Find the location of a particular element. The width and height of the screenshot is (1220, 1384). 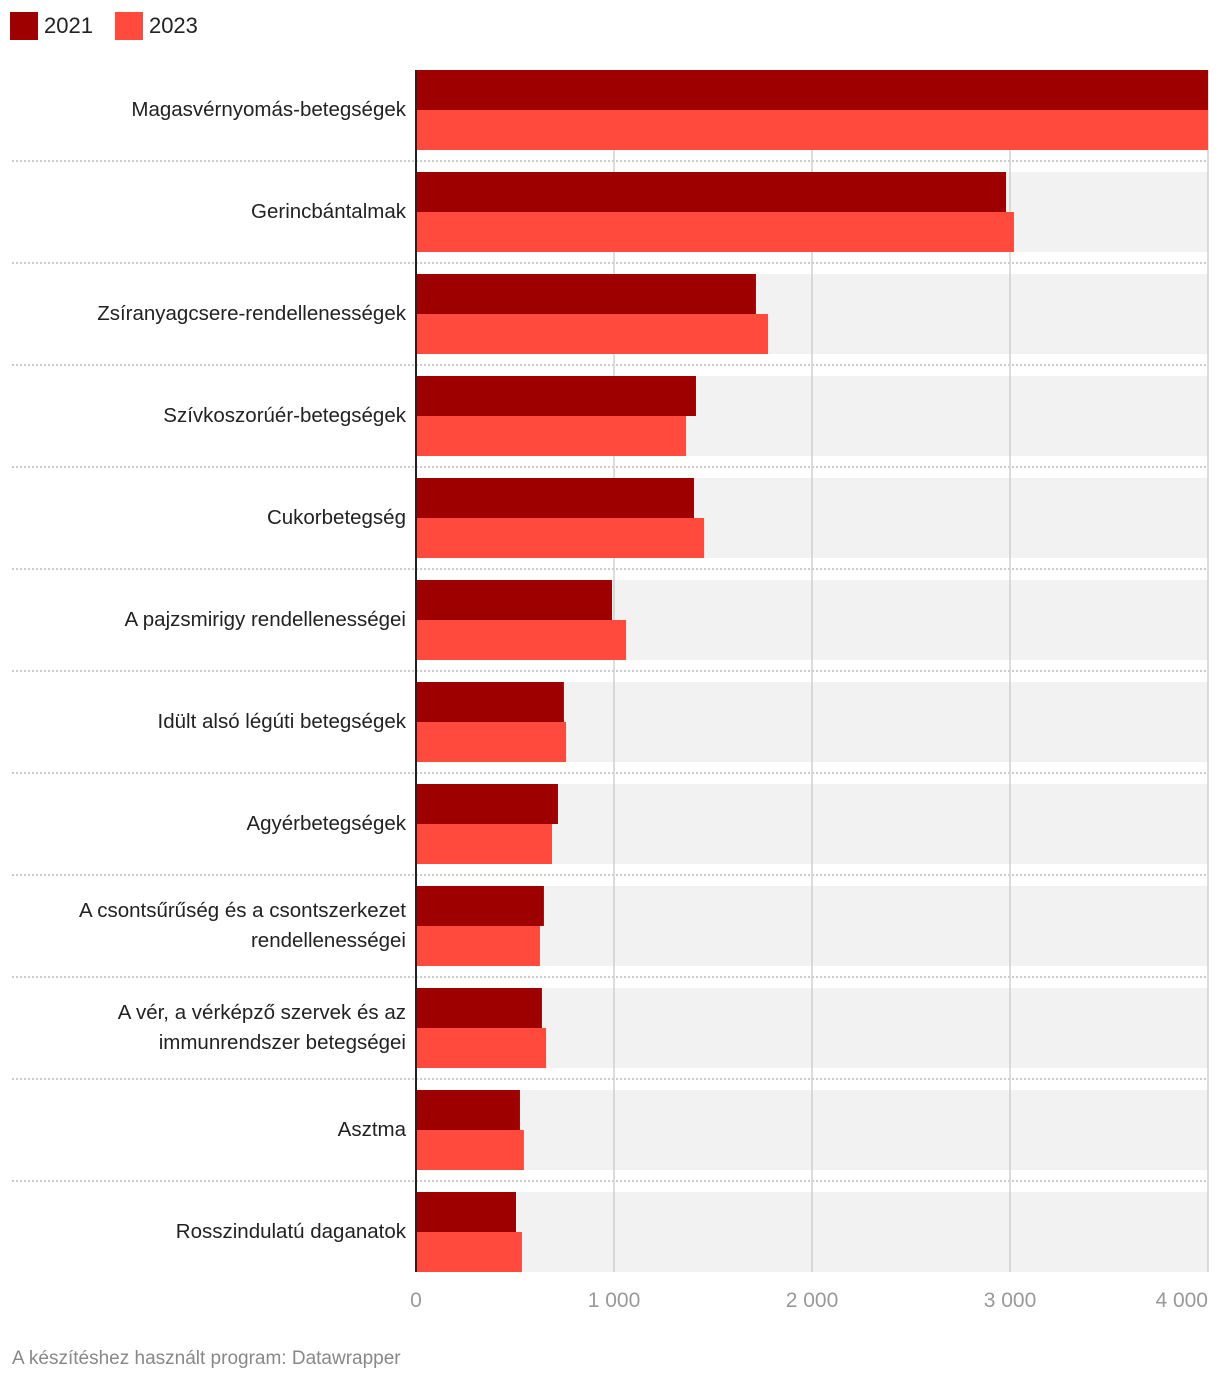

category-label: Idült alsó légúti betegségek is located at coordinates (281, 721).